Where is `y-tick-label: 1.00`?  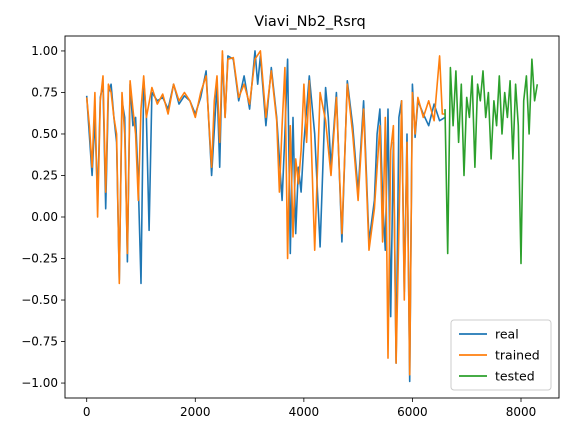
y-tick-label: 1.00 is located at coordinates (44, 51).